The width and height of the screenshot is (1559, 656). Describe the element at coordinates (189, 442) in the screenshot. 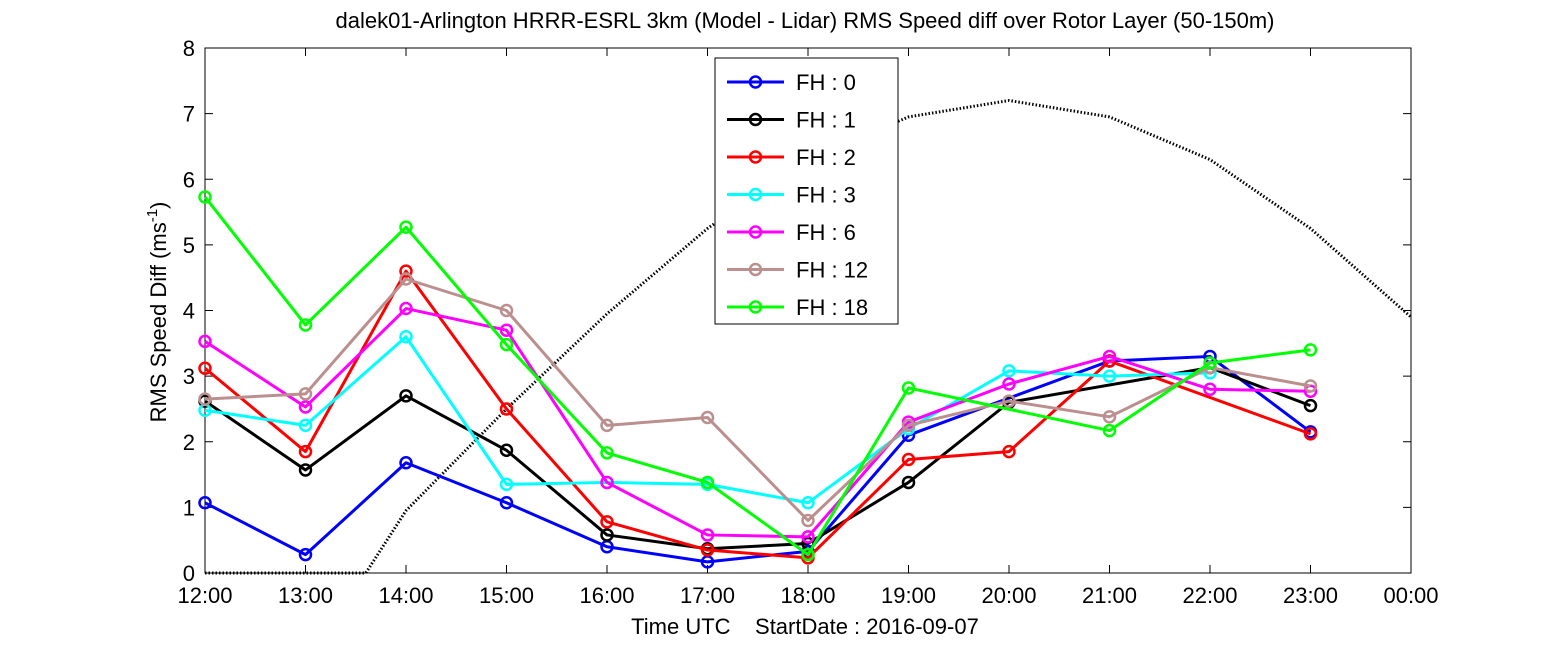

I see `y-tick-label: 2` at that location.